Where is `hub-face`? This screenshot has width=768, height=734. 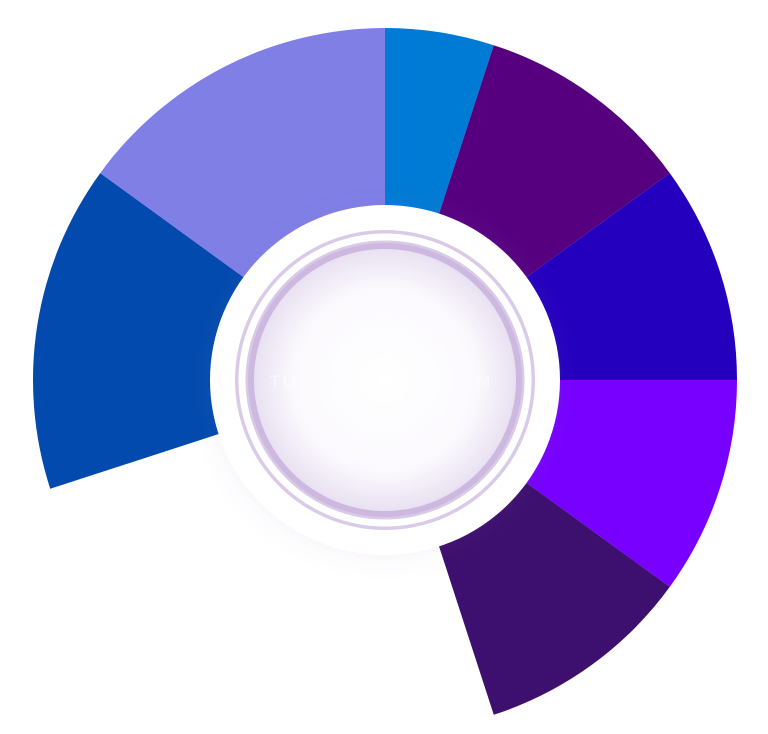
hub-face is located at coordinates (385, 380).